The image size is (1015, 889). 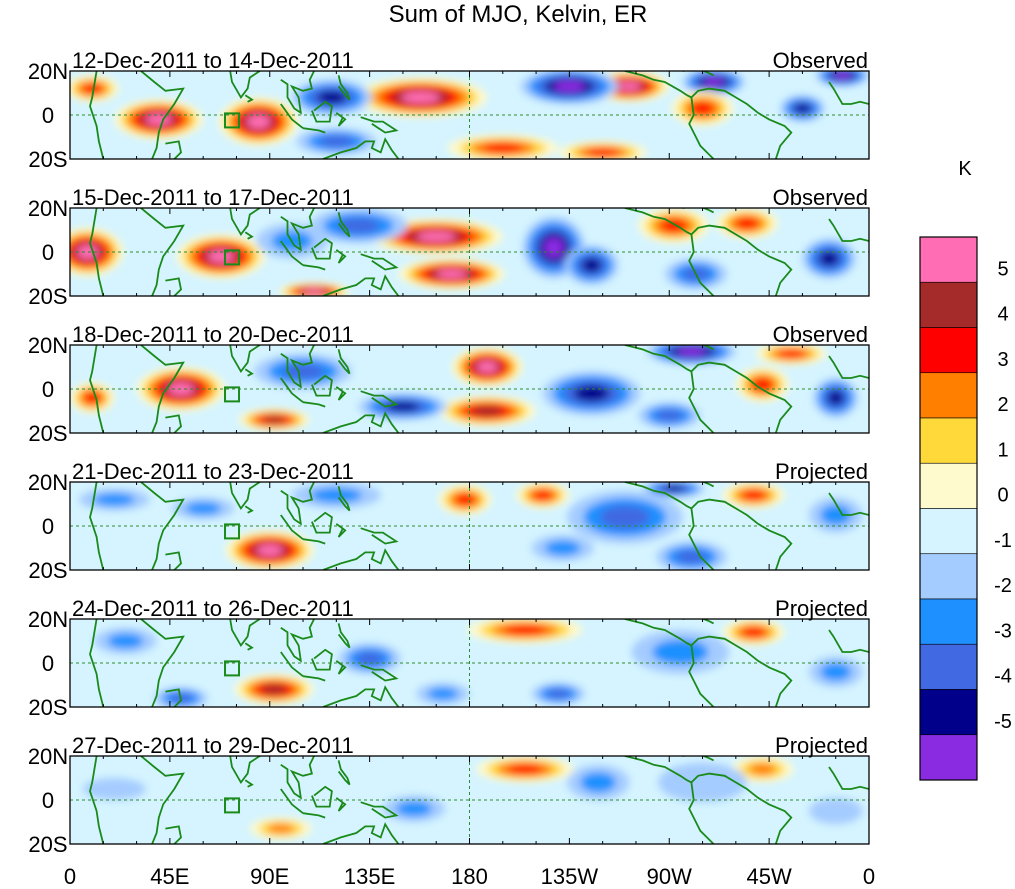 I want to click on colorbar-tick-label: -1, so click(x=1003, y=541).